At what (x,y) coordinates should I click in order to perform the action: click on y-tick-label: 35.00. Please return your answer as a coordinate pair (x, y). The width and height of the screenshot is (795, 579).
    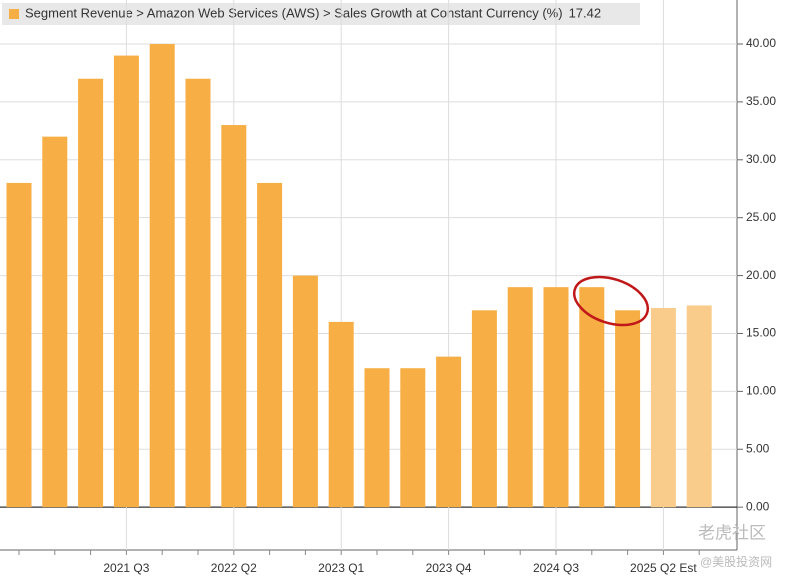
    Looking at the image, I should click on (761, 101).